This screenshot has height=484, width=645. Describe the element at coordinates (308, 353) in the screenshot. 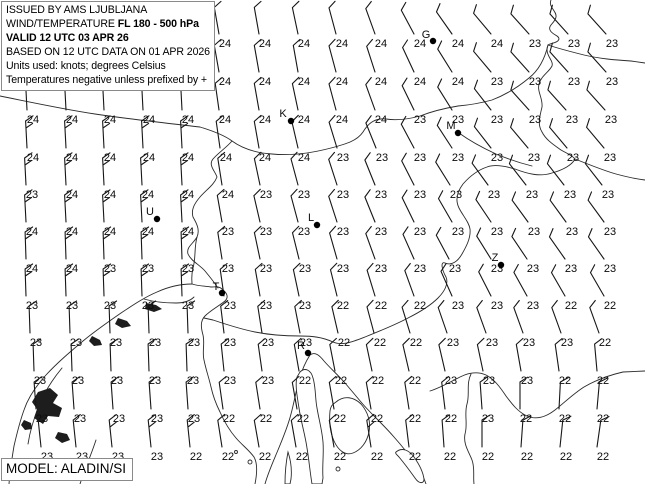

I see `city-dot` at that location.